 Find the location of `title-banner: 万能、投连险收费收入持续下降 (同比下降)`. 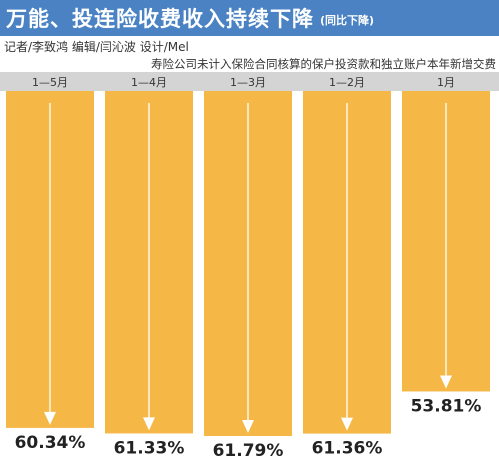

title-banner: 万能、投连险收费收入持续下降 (同比下降) is located at coordinates (249, 18).